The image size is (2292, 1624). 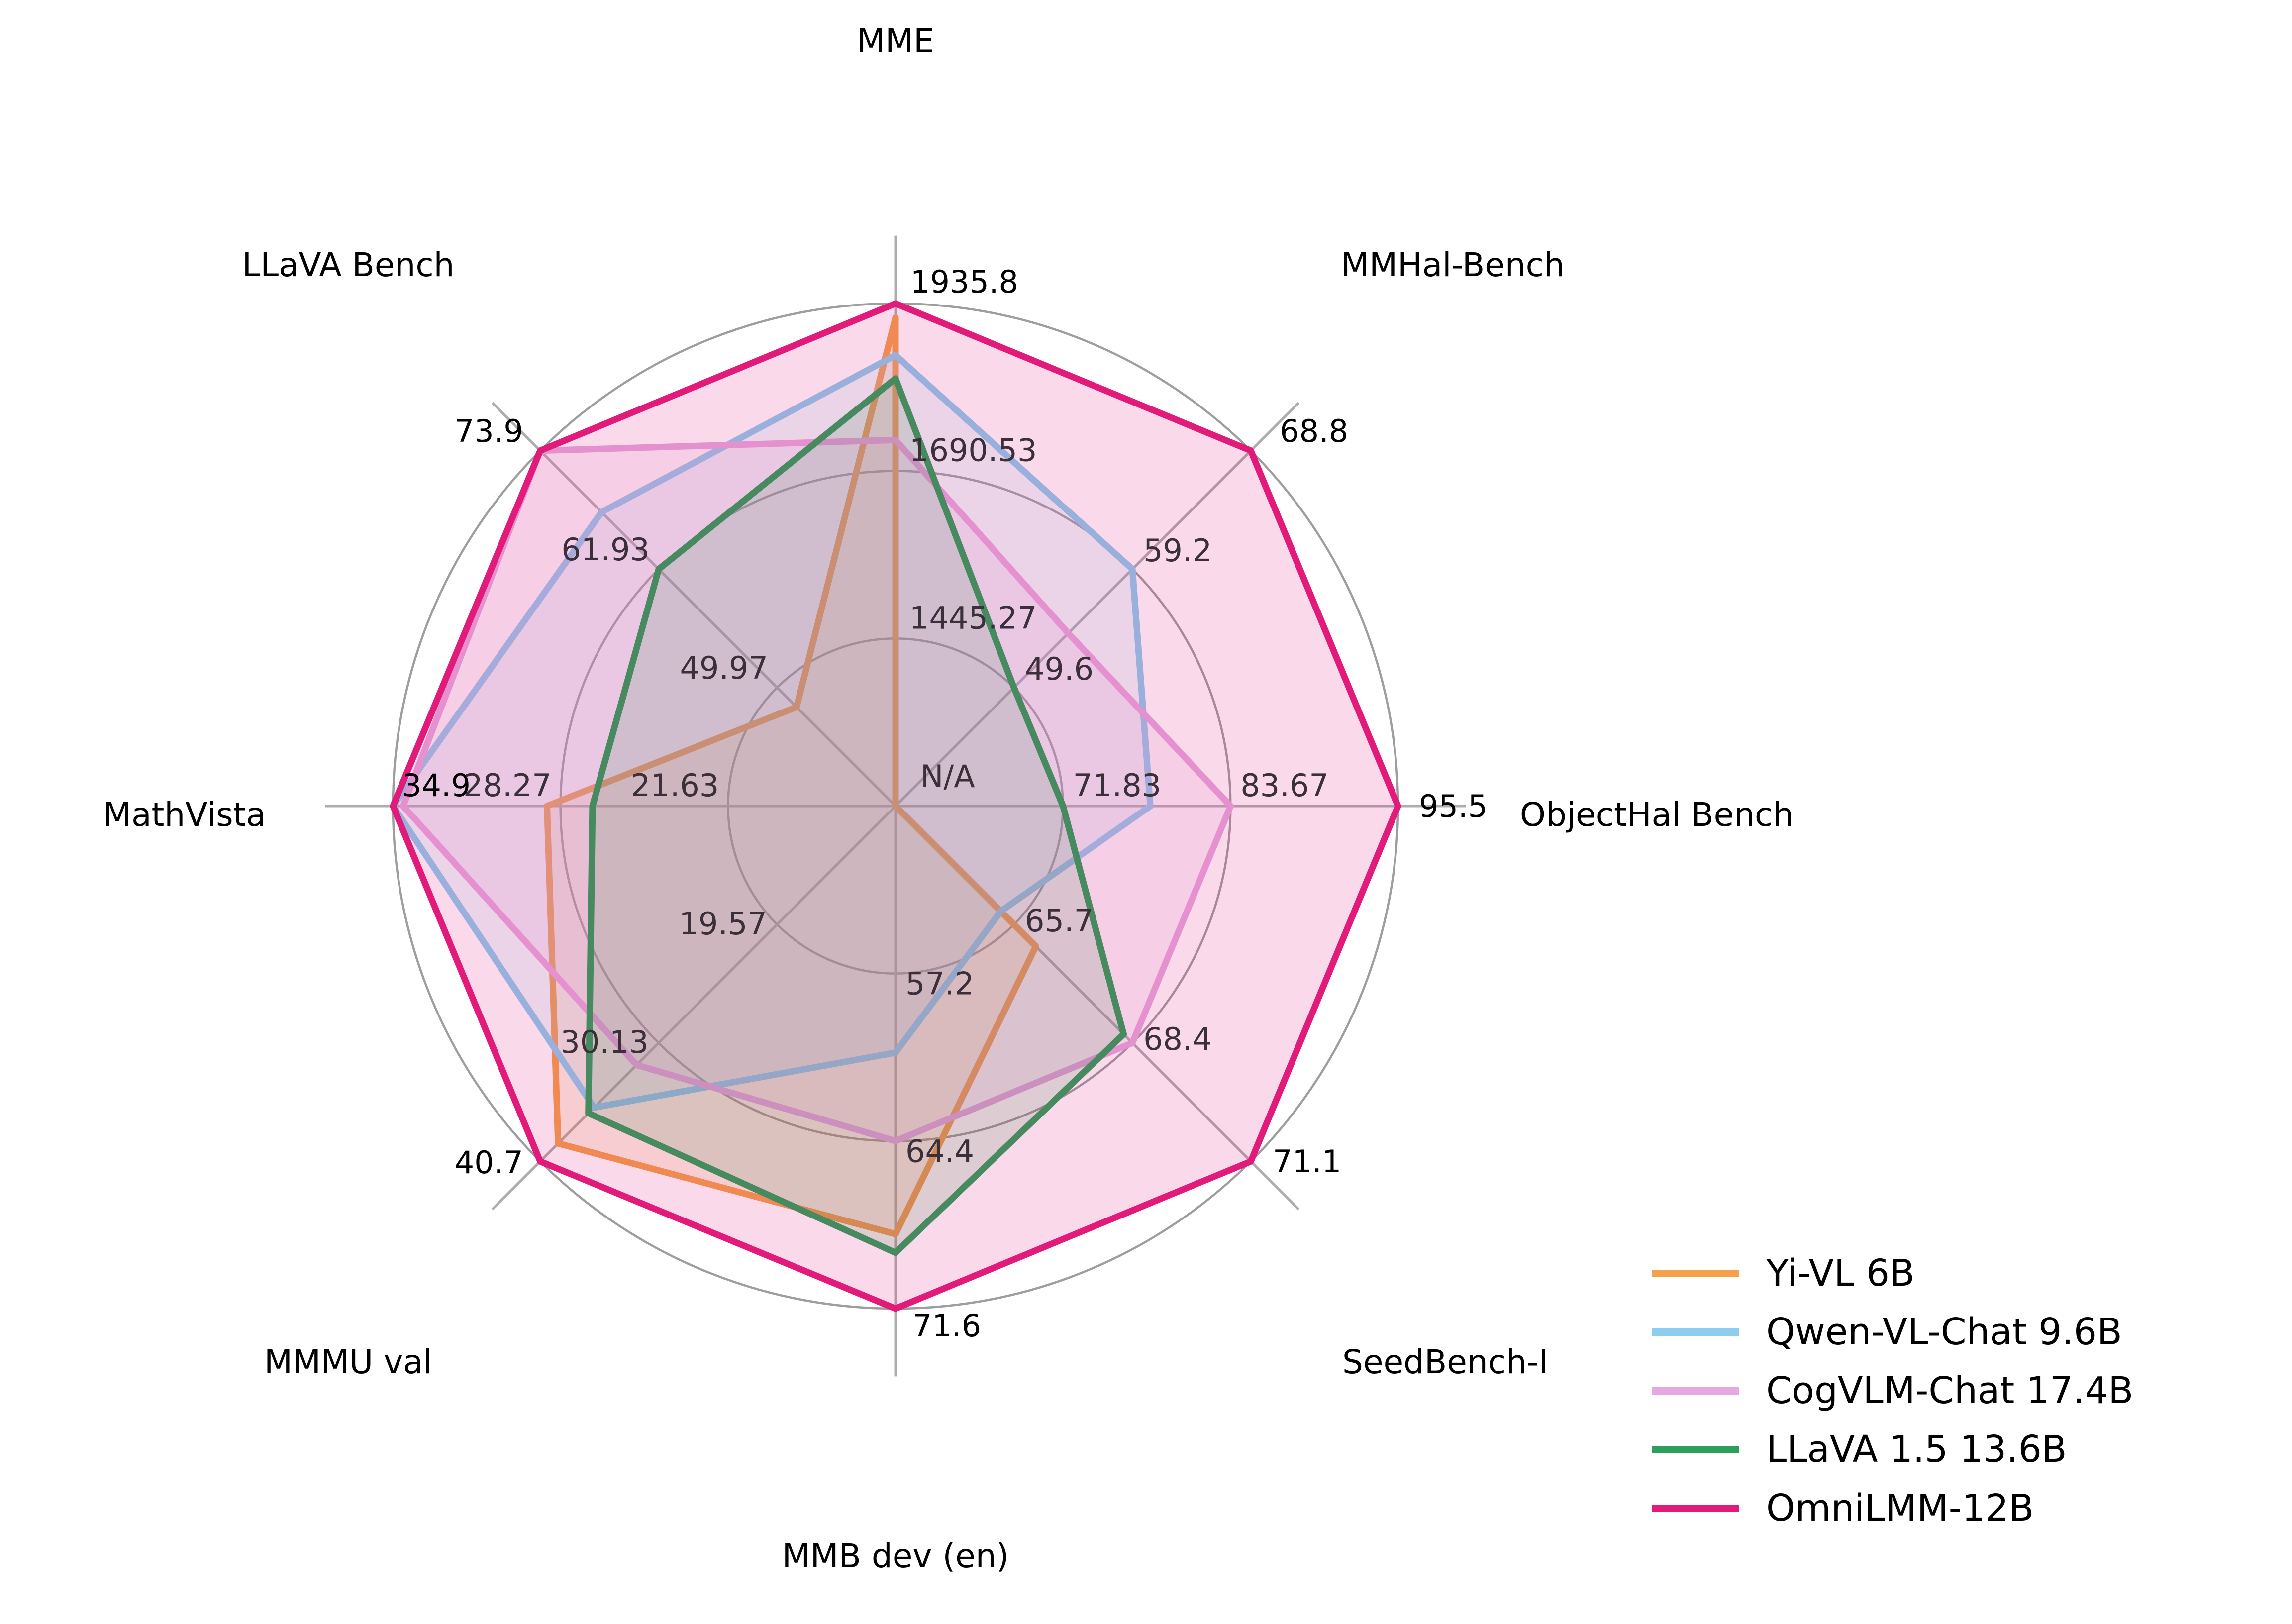 I want to click on ring-tick-label-mmhal-bench-1: 49.6, so click(x=1059, y=669).